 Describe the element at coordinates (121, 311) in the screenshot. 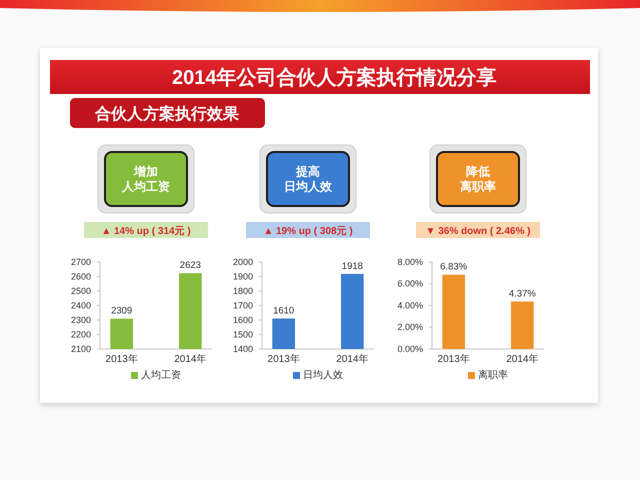

I see `data-label: 2309` at that location.